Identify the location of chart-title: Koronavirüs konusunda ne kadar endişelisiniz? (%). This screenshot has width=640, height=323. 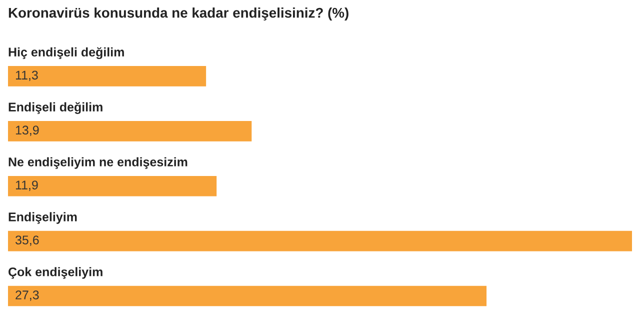
(178, 14).